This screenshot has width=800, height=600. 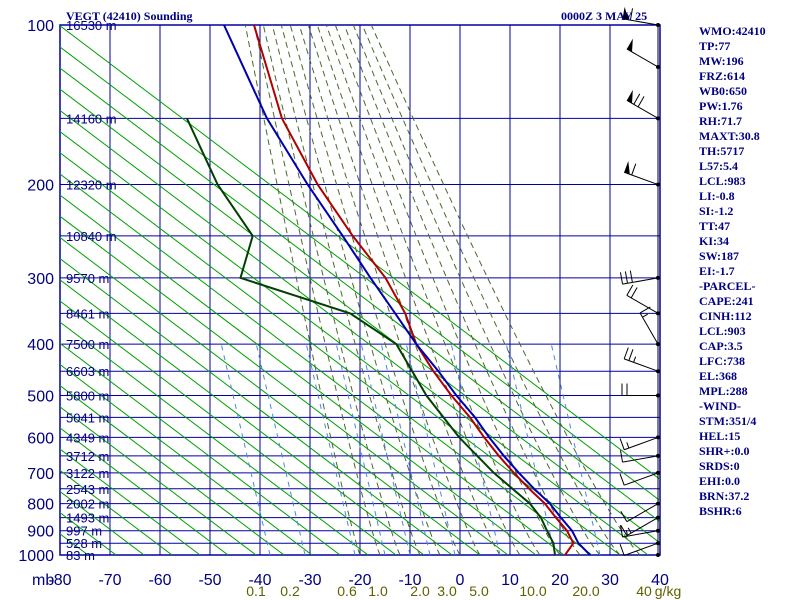 What do you see at coordinates (40, 26) in the screenshot?
I see `pressure-tick-label: 100` at bounding box center [40, 26].